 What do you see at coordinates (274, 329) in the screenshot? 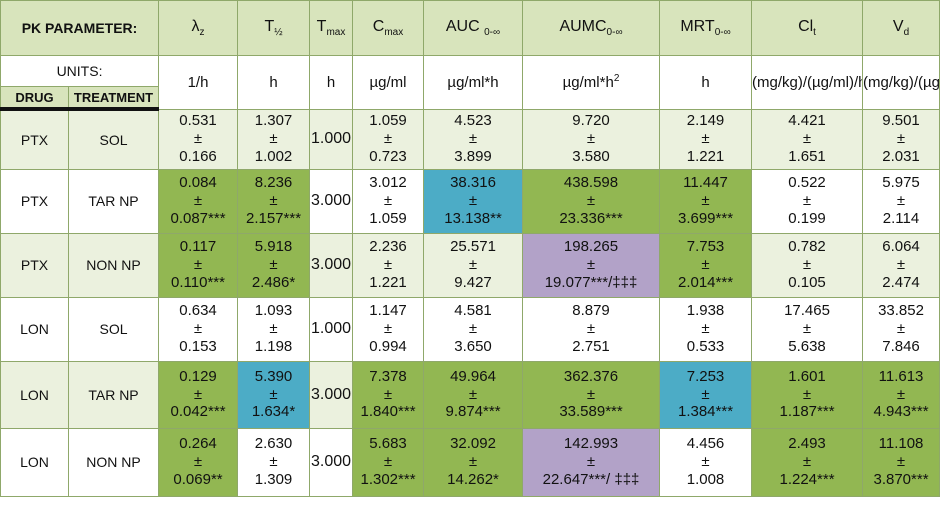
I see `value-cell-t-half: 1.093 ±1.198` at bounding box center [274, 329].